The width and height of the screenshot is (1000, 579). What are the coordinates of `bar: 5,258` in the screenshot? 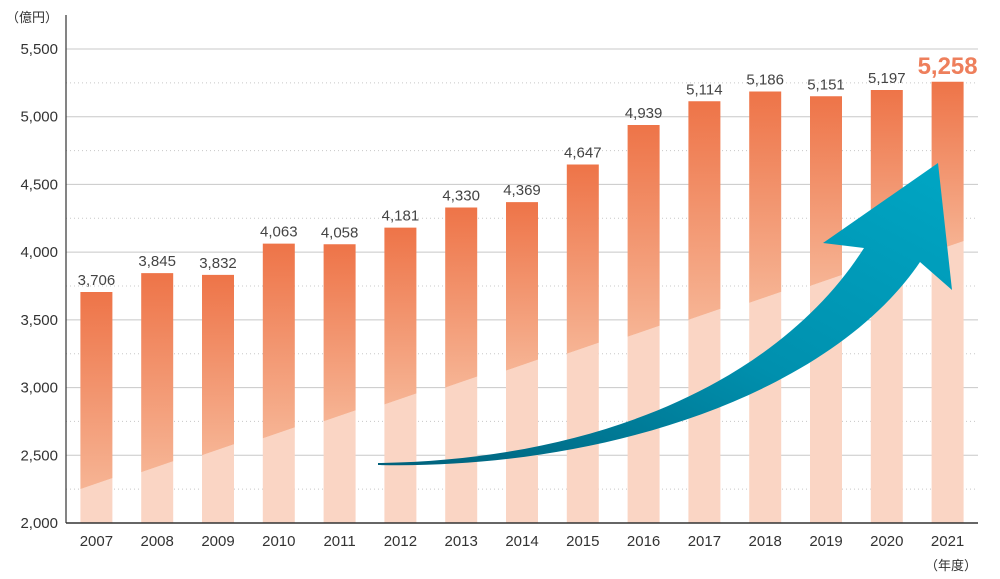 It's located at (948, 288).